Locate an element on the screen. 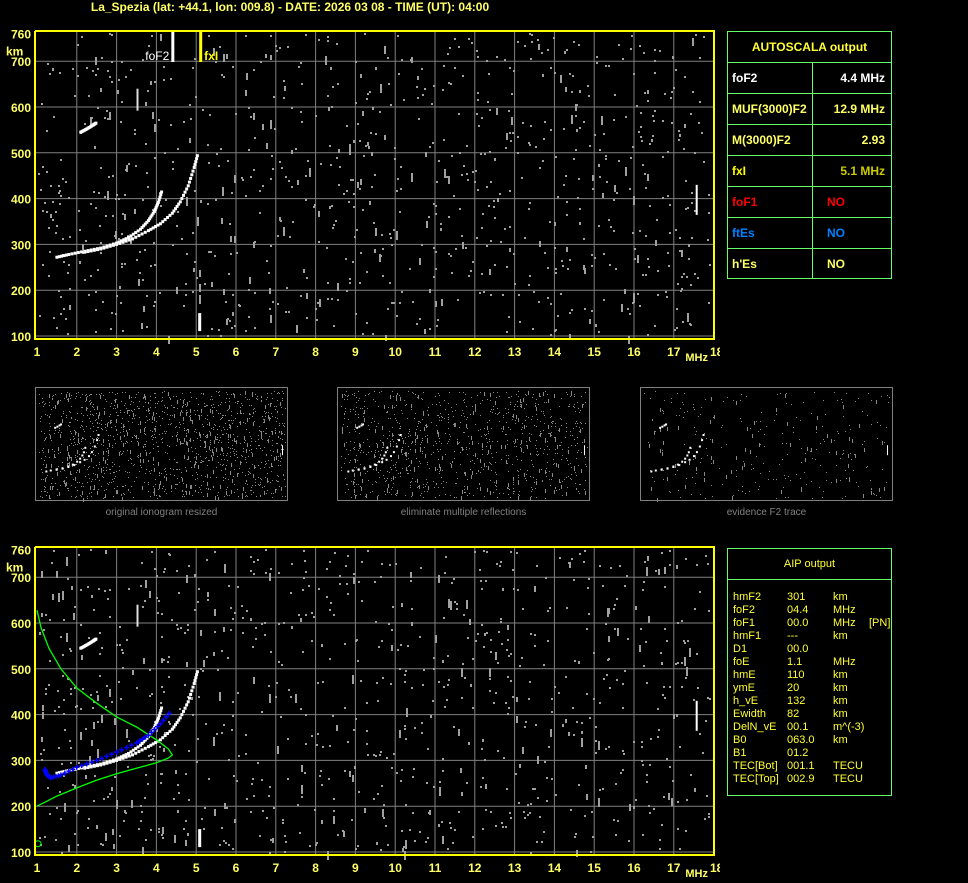 The height and width of the screenshot is (883, 968). y-tick-label: 600 is located at coordinates (21, 108).